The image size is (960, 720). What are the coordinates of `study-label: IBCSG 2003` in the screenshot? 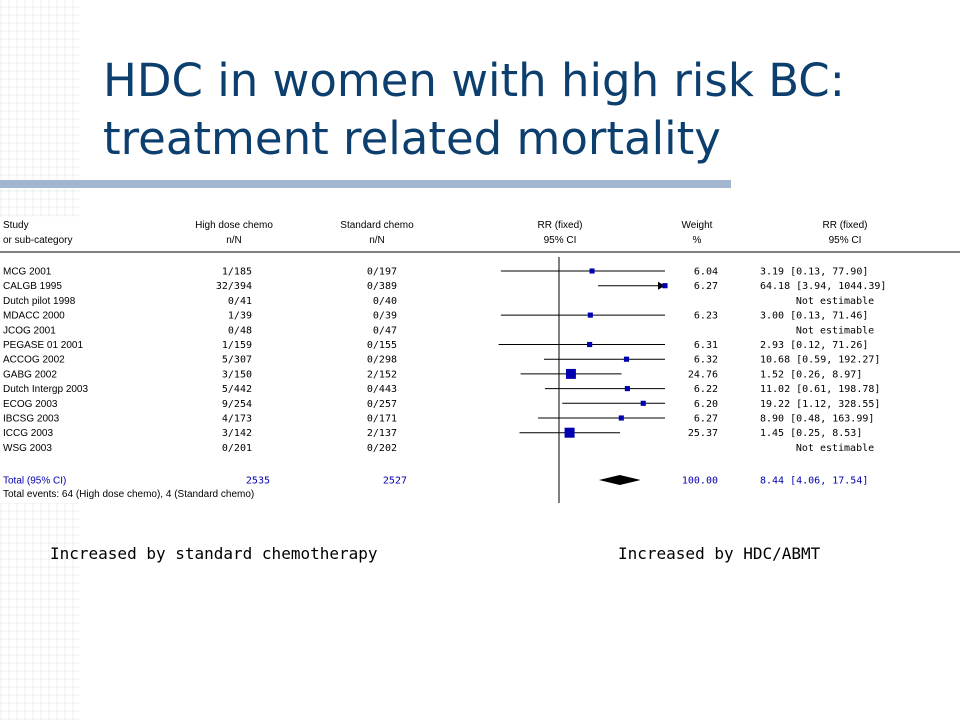 It's located at (31, 419).